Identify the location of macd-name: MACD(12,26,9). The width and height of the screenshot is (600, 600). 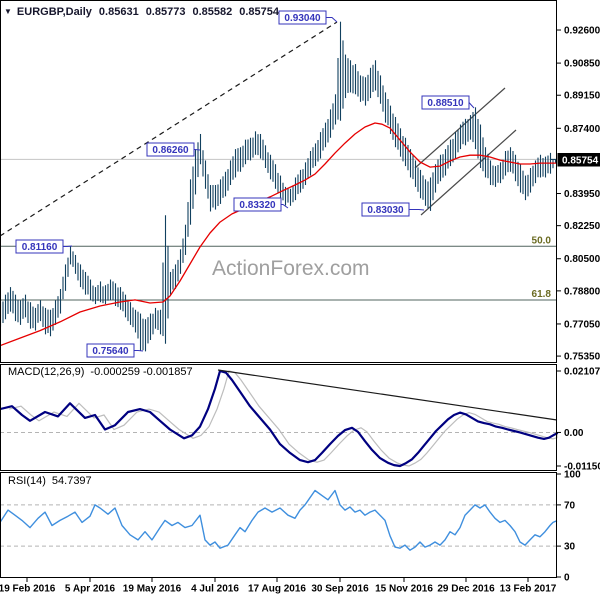
(46, 372).